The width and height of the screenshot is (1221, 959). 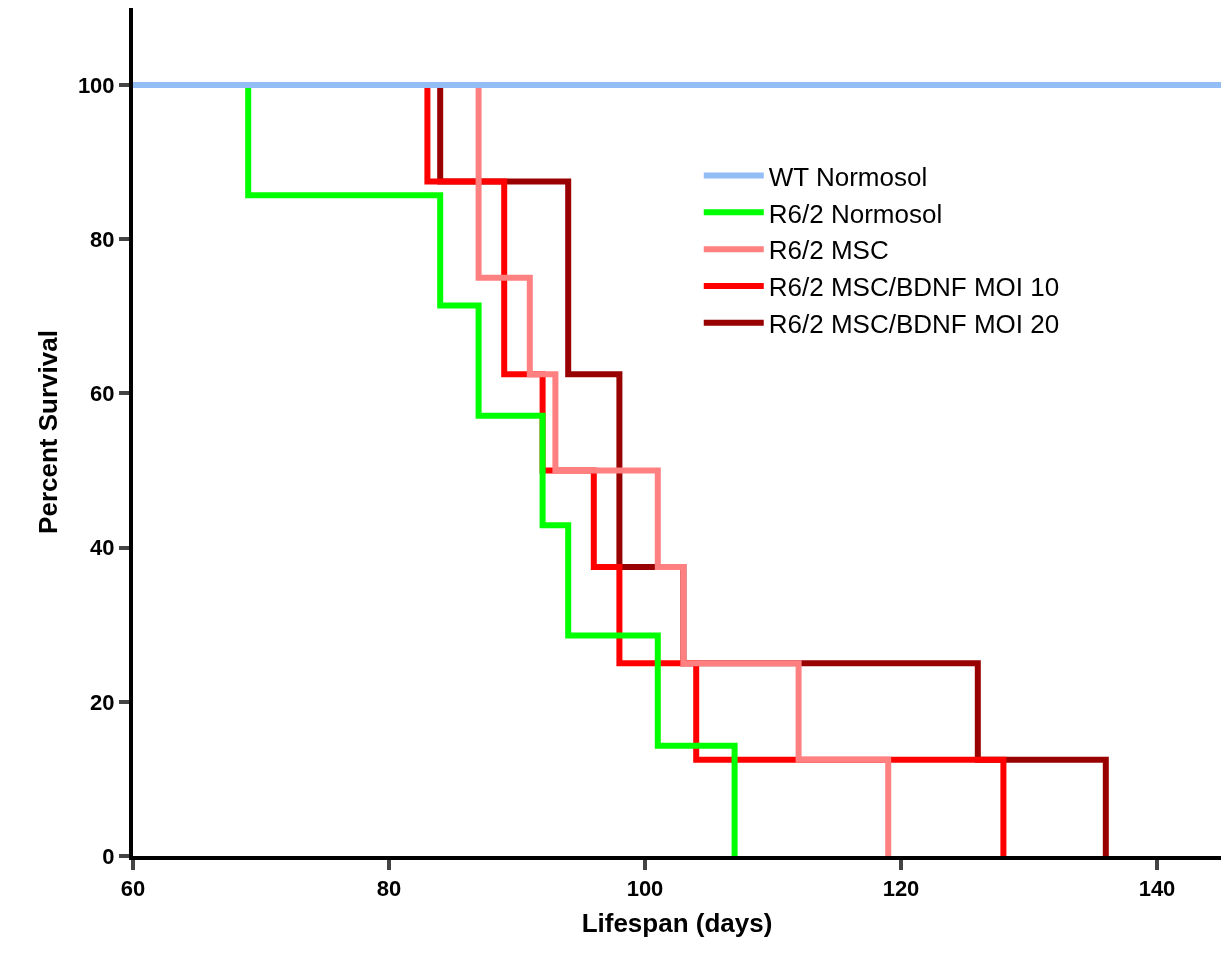 I want to click on y-tick-label: 80, so click(x=102, y=239).